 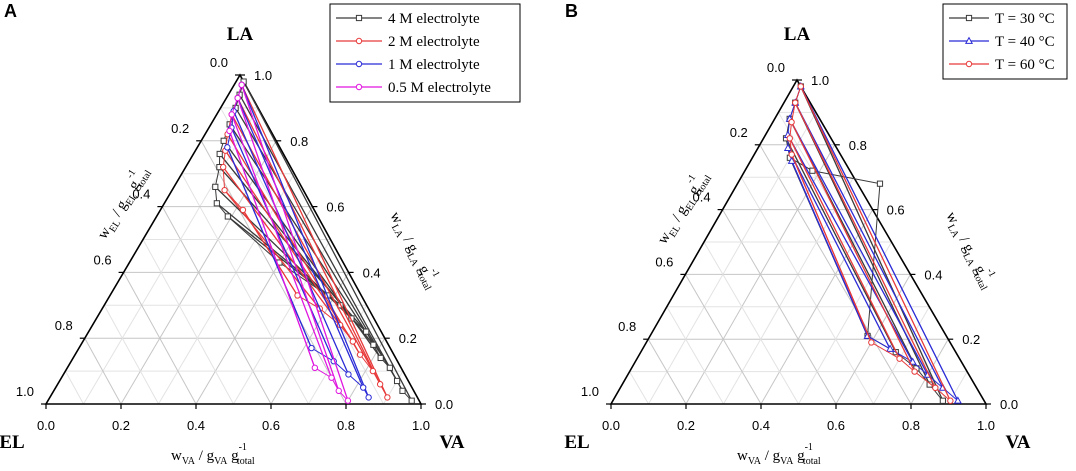 I want to click on tick-label-bottom: 0.6, so click(x=836, y=425).